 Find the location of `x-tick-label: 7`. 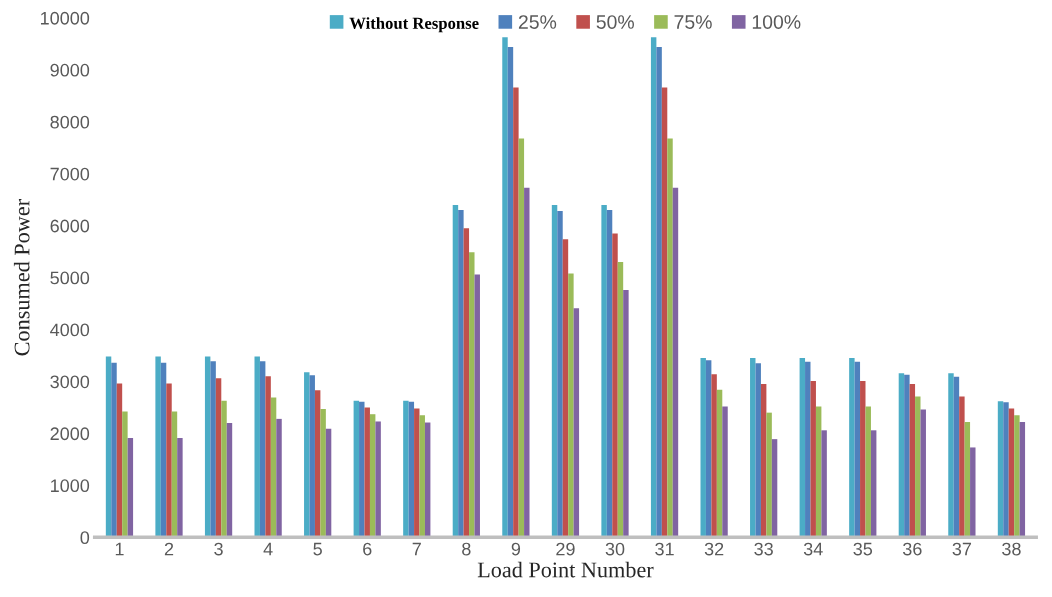

x-tick-label: 7 is located at coordinates (416, 549).